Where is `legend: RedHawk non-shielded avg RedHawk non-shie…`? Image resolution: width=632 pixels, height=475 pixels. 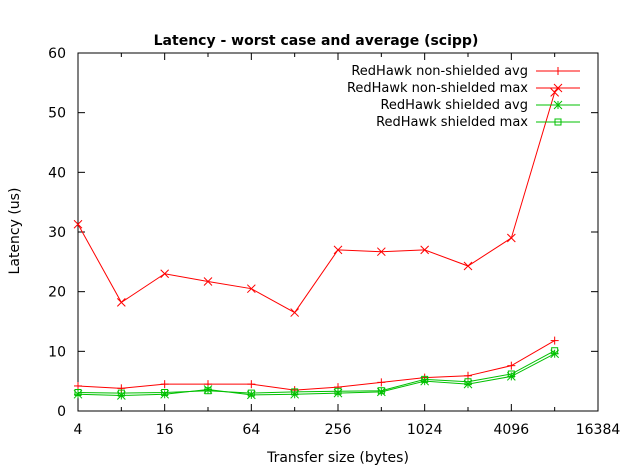
legend: RedHawk non-shielded avg RedHawk non-shie… is located at coordinates (463, 97).